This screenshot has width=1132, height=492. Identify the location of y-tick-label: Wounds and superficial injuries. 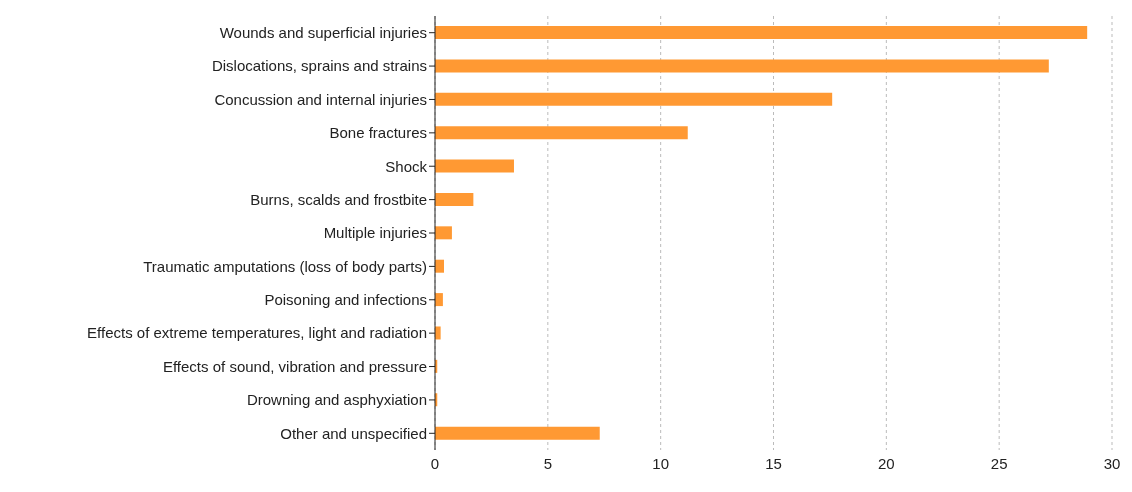
(323, 33).